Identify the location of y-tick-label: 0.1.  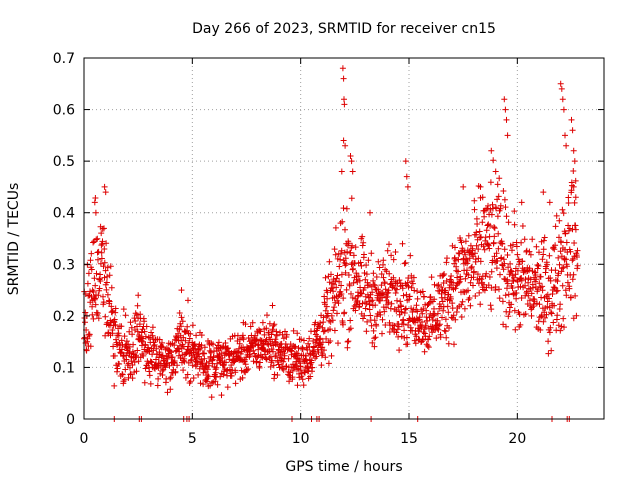
(64, 368).